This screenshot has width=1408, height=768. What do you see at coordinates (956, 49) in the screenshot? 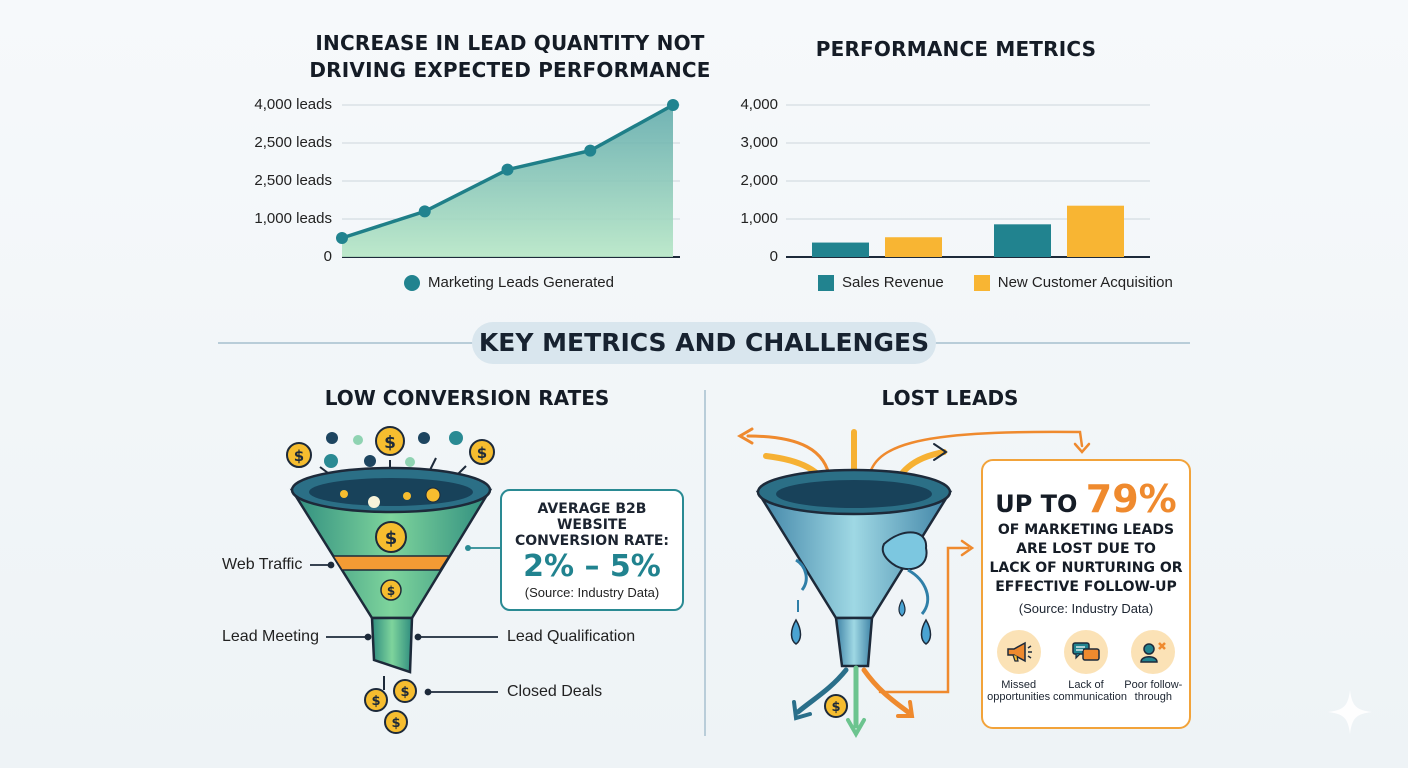
I see `metrics-chart-title: PERFORMANCE METRICS` at bounding box center [956, 49].